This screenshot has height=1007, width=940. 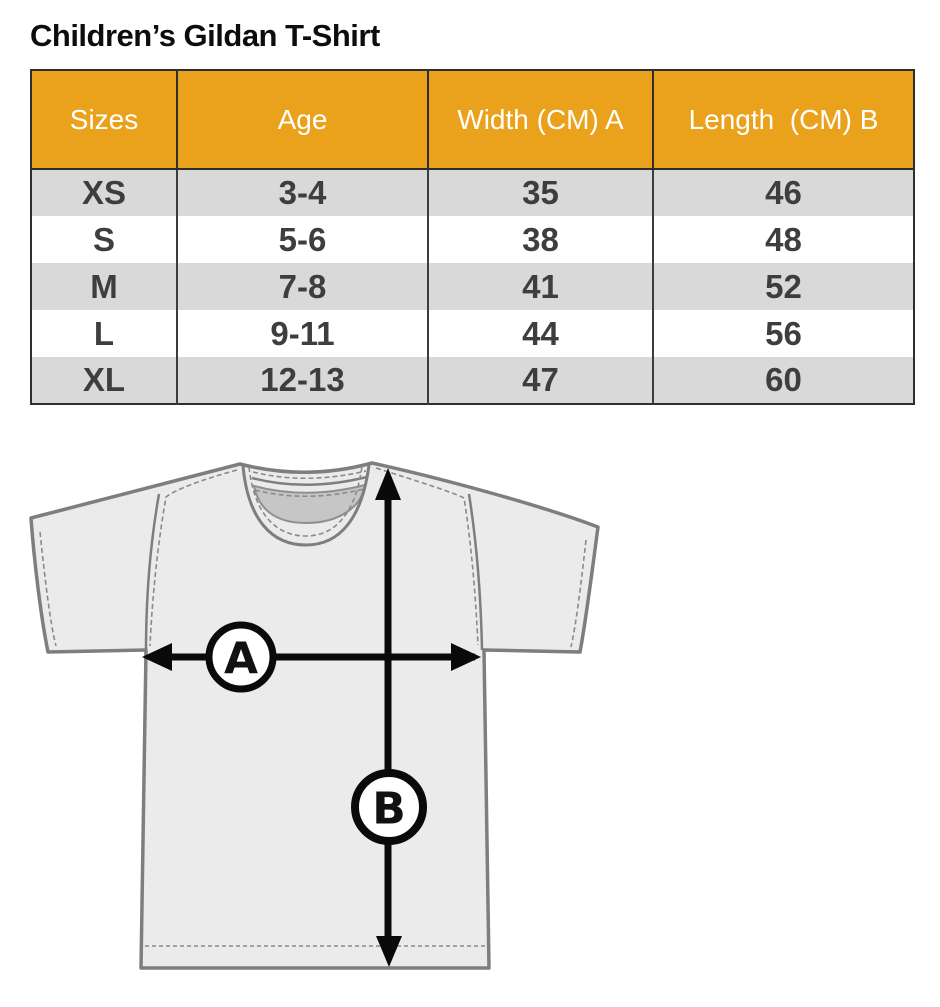 I want to click on collar-front-edge, so click(x=306, y=505).